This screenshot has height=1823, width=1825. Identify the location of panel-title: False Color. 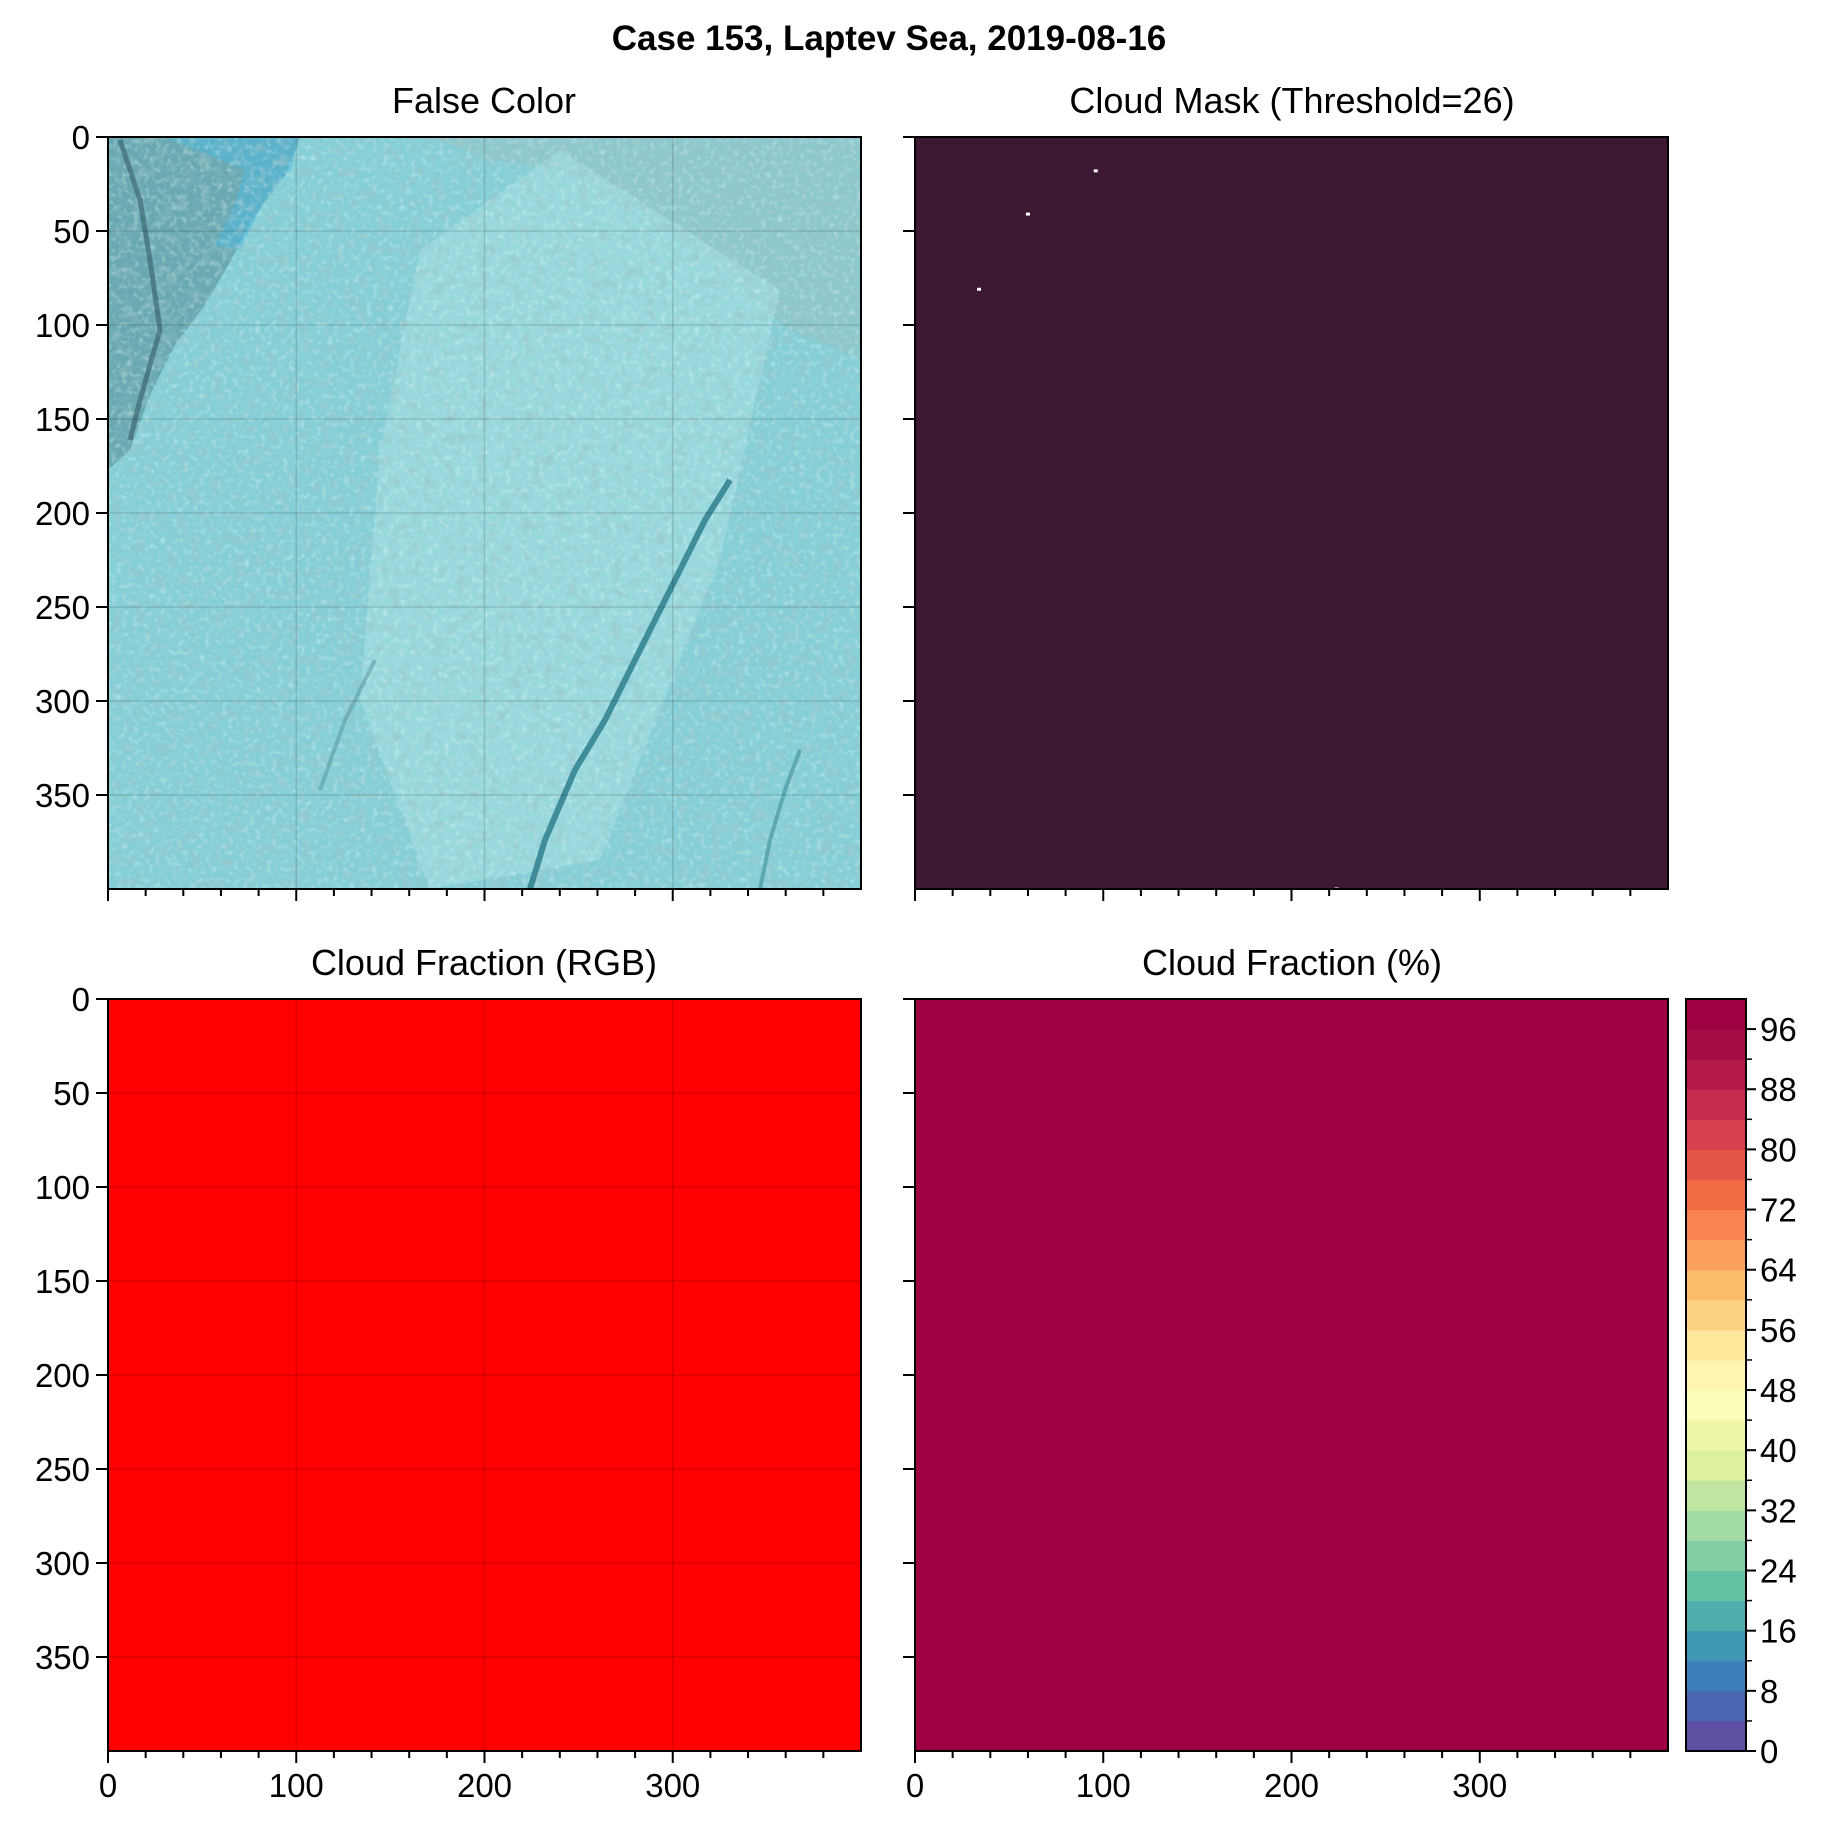
(484, 100).